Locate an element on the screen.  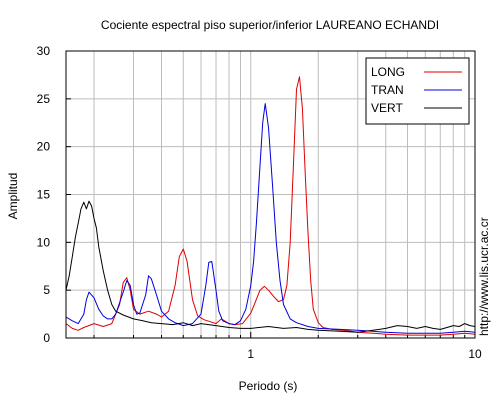
legend-label-long: LONG is located at coordinates (388, 72).